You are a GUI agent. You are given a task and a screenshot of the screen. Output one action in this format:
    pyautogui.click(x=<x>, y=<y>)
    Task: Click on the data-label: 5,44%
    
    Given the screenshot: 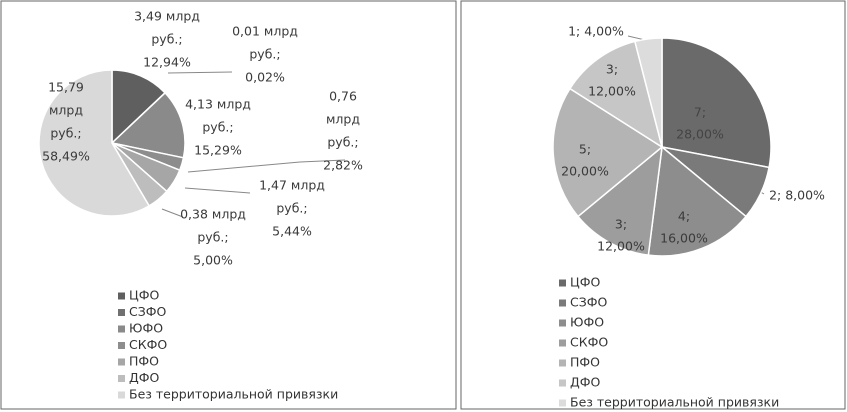 What is the action you would take?
    pyautogui.click(x=292, y=231)
    